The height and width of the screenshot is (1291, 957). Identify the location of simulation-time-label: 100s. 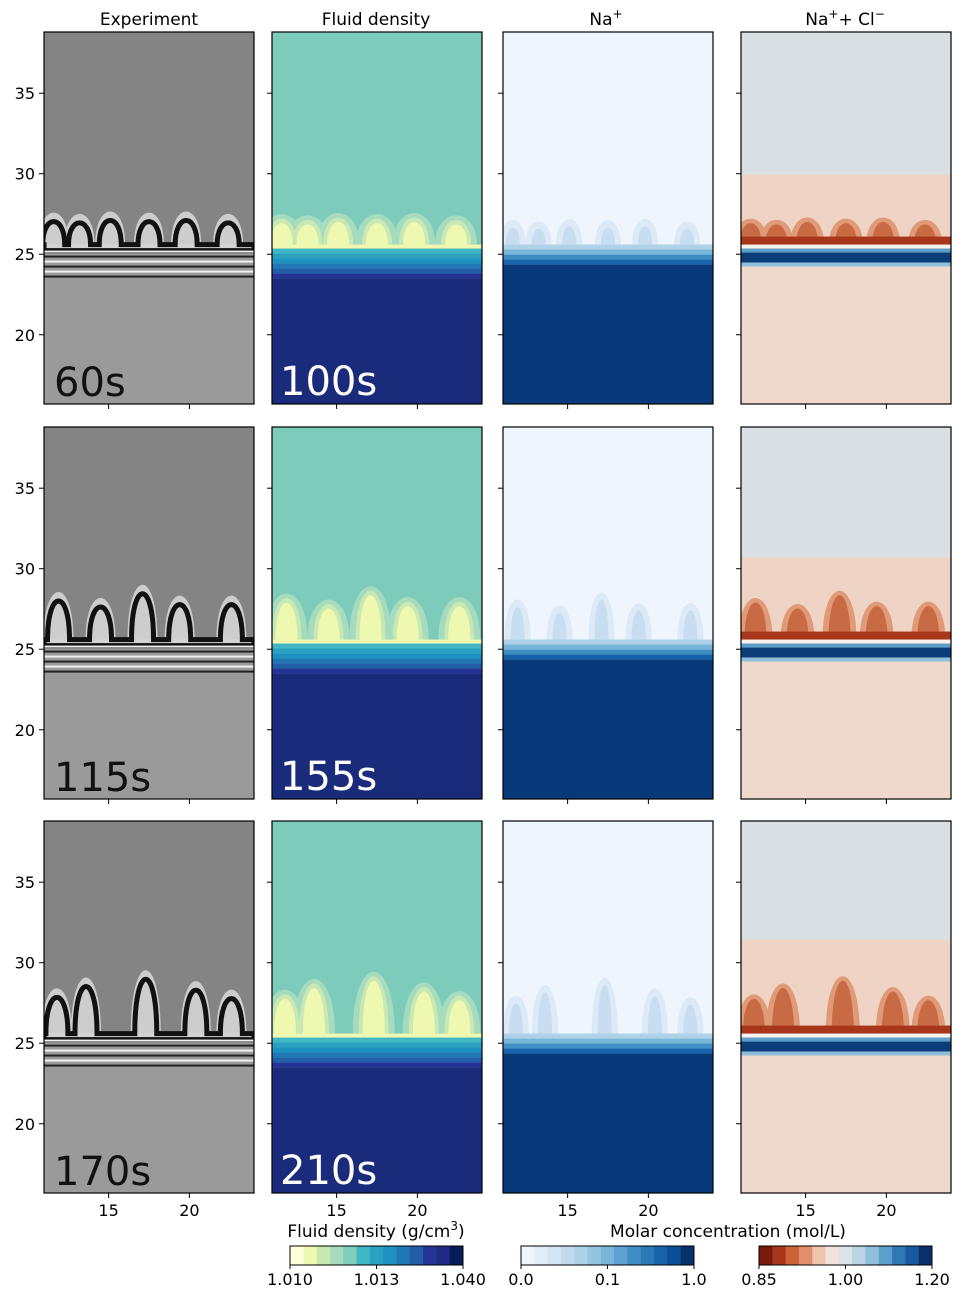
(328, 382).